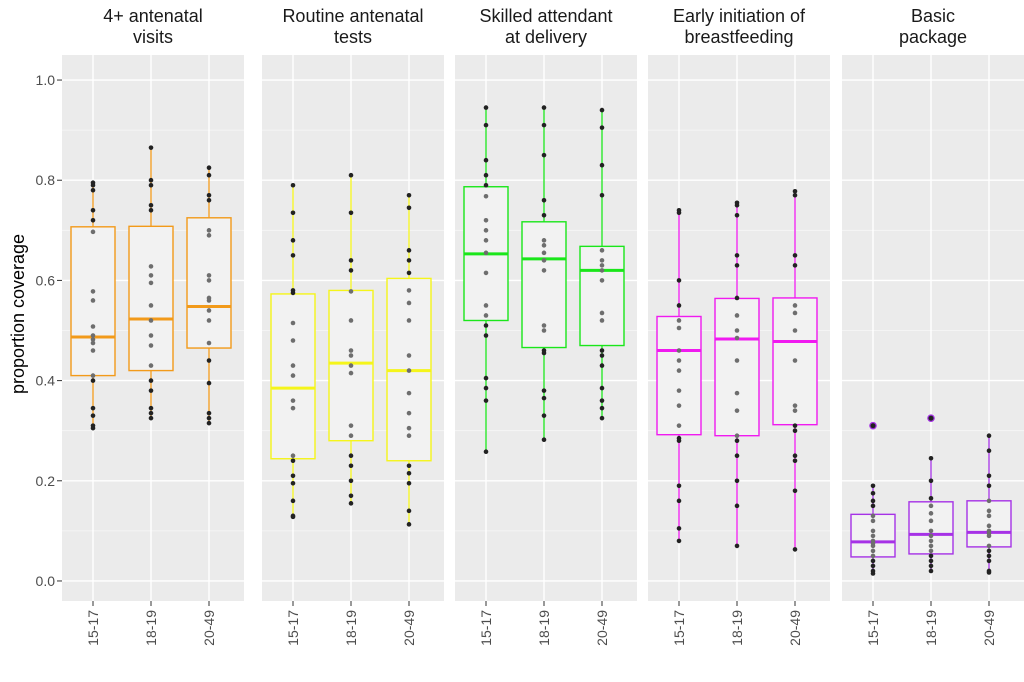 This screenshot has height=682, width=1024. Describe the element at coordinates (545, 16) in the screenshot. I see `facet-title: Skilled attendant` at that location.